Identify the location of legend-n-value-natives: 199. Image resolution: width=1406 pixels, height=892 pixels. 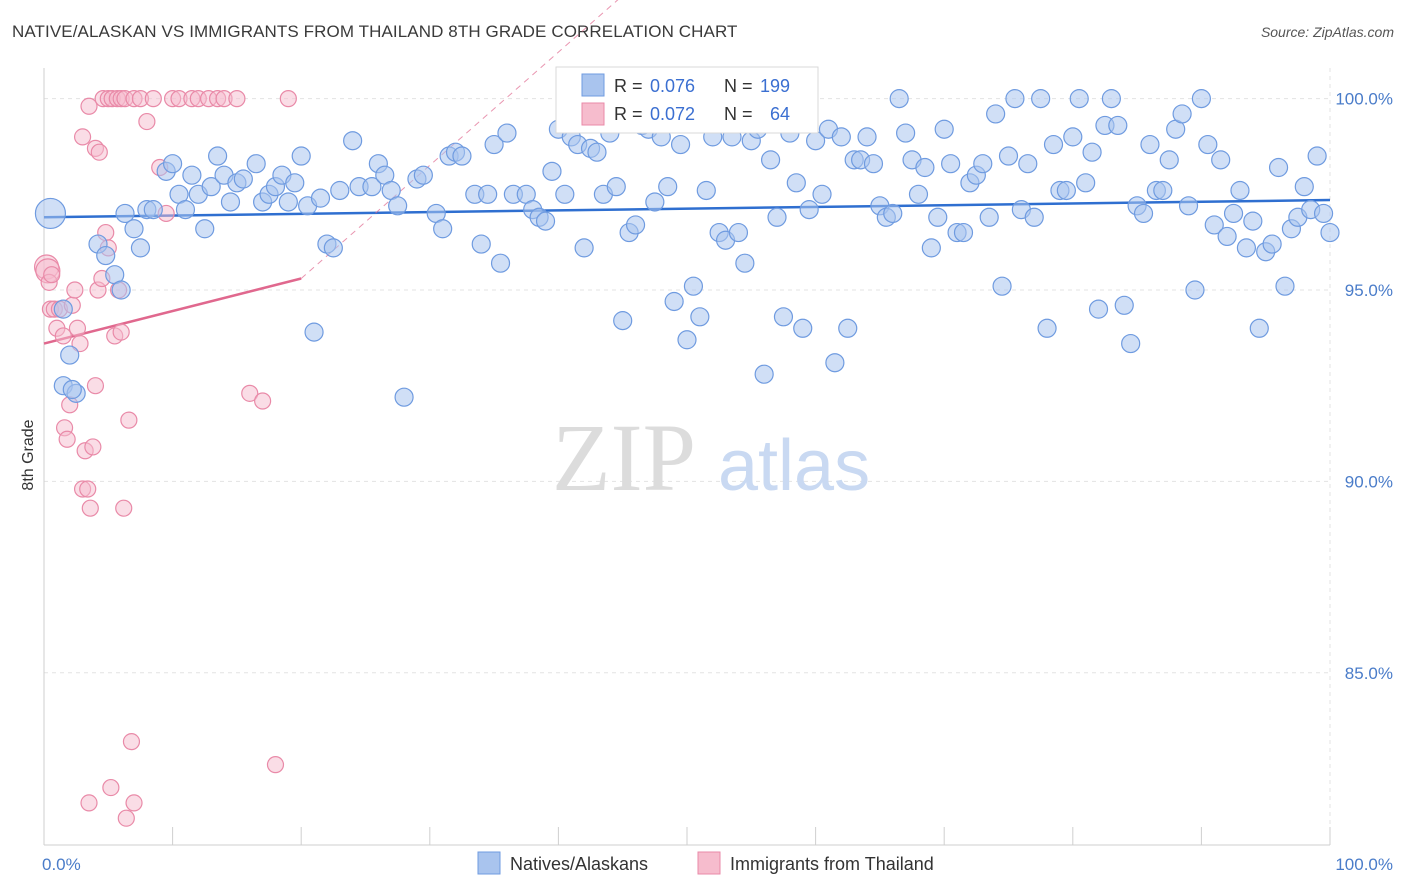
(775, 86).